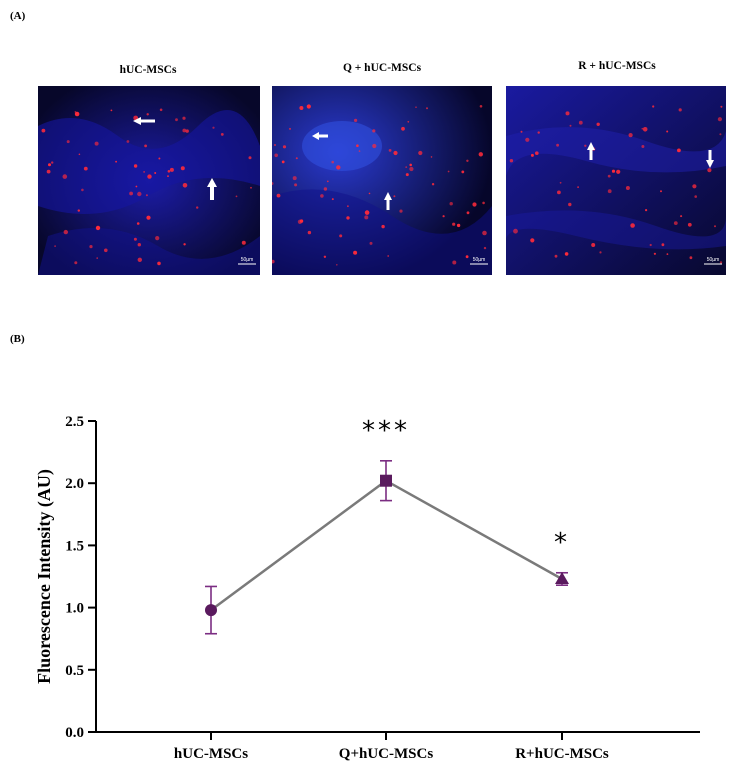 The height and width of the screenshot is (766, 733). Describe the element at coordinates (562, 754) in the screenshot. I see `x-tick-label: R+hUC-MSCs` at that location.